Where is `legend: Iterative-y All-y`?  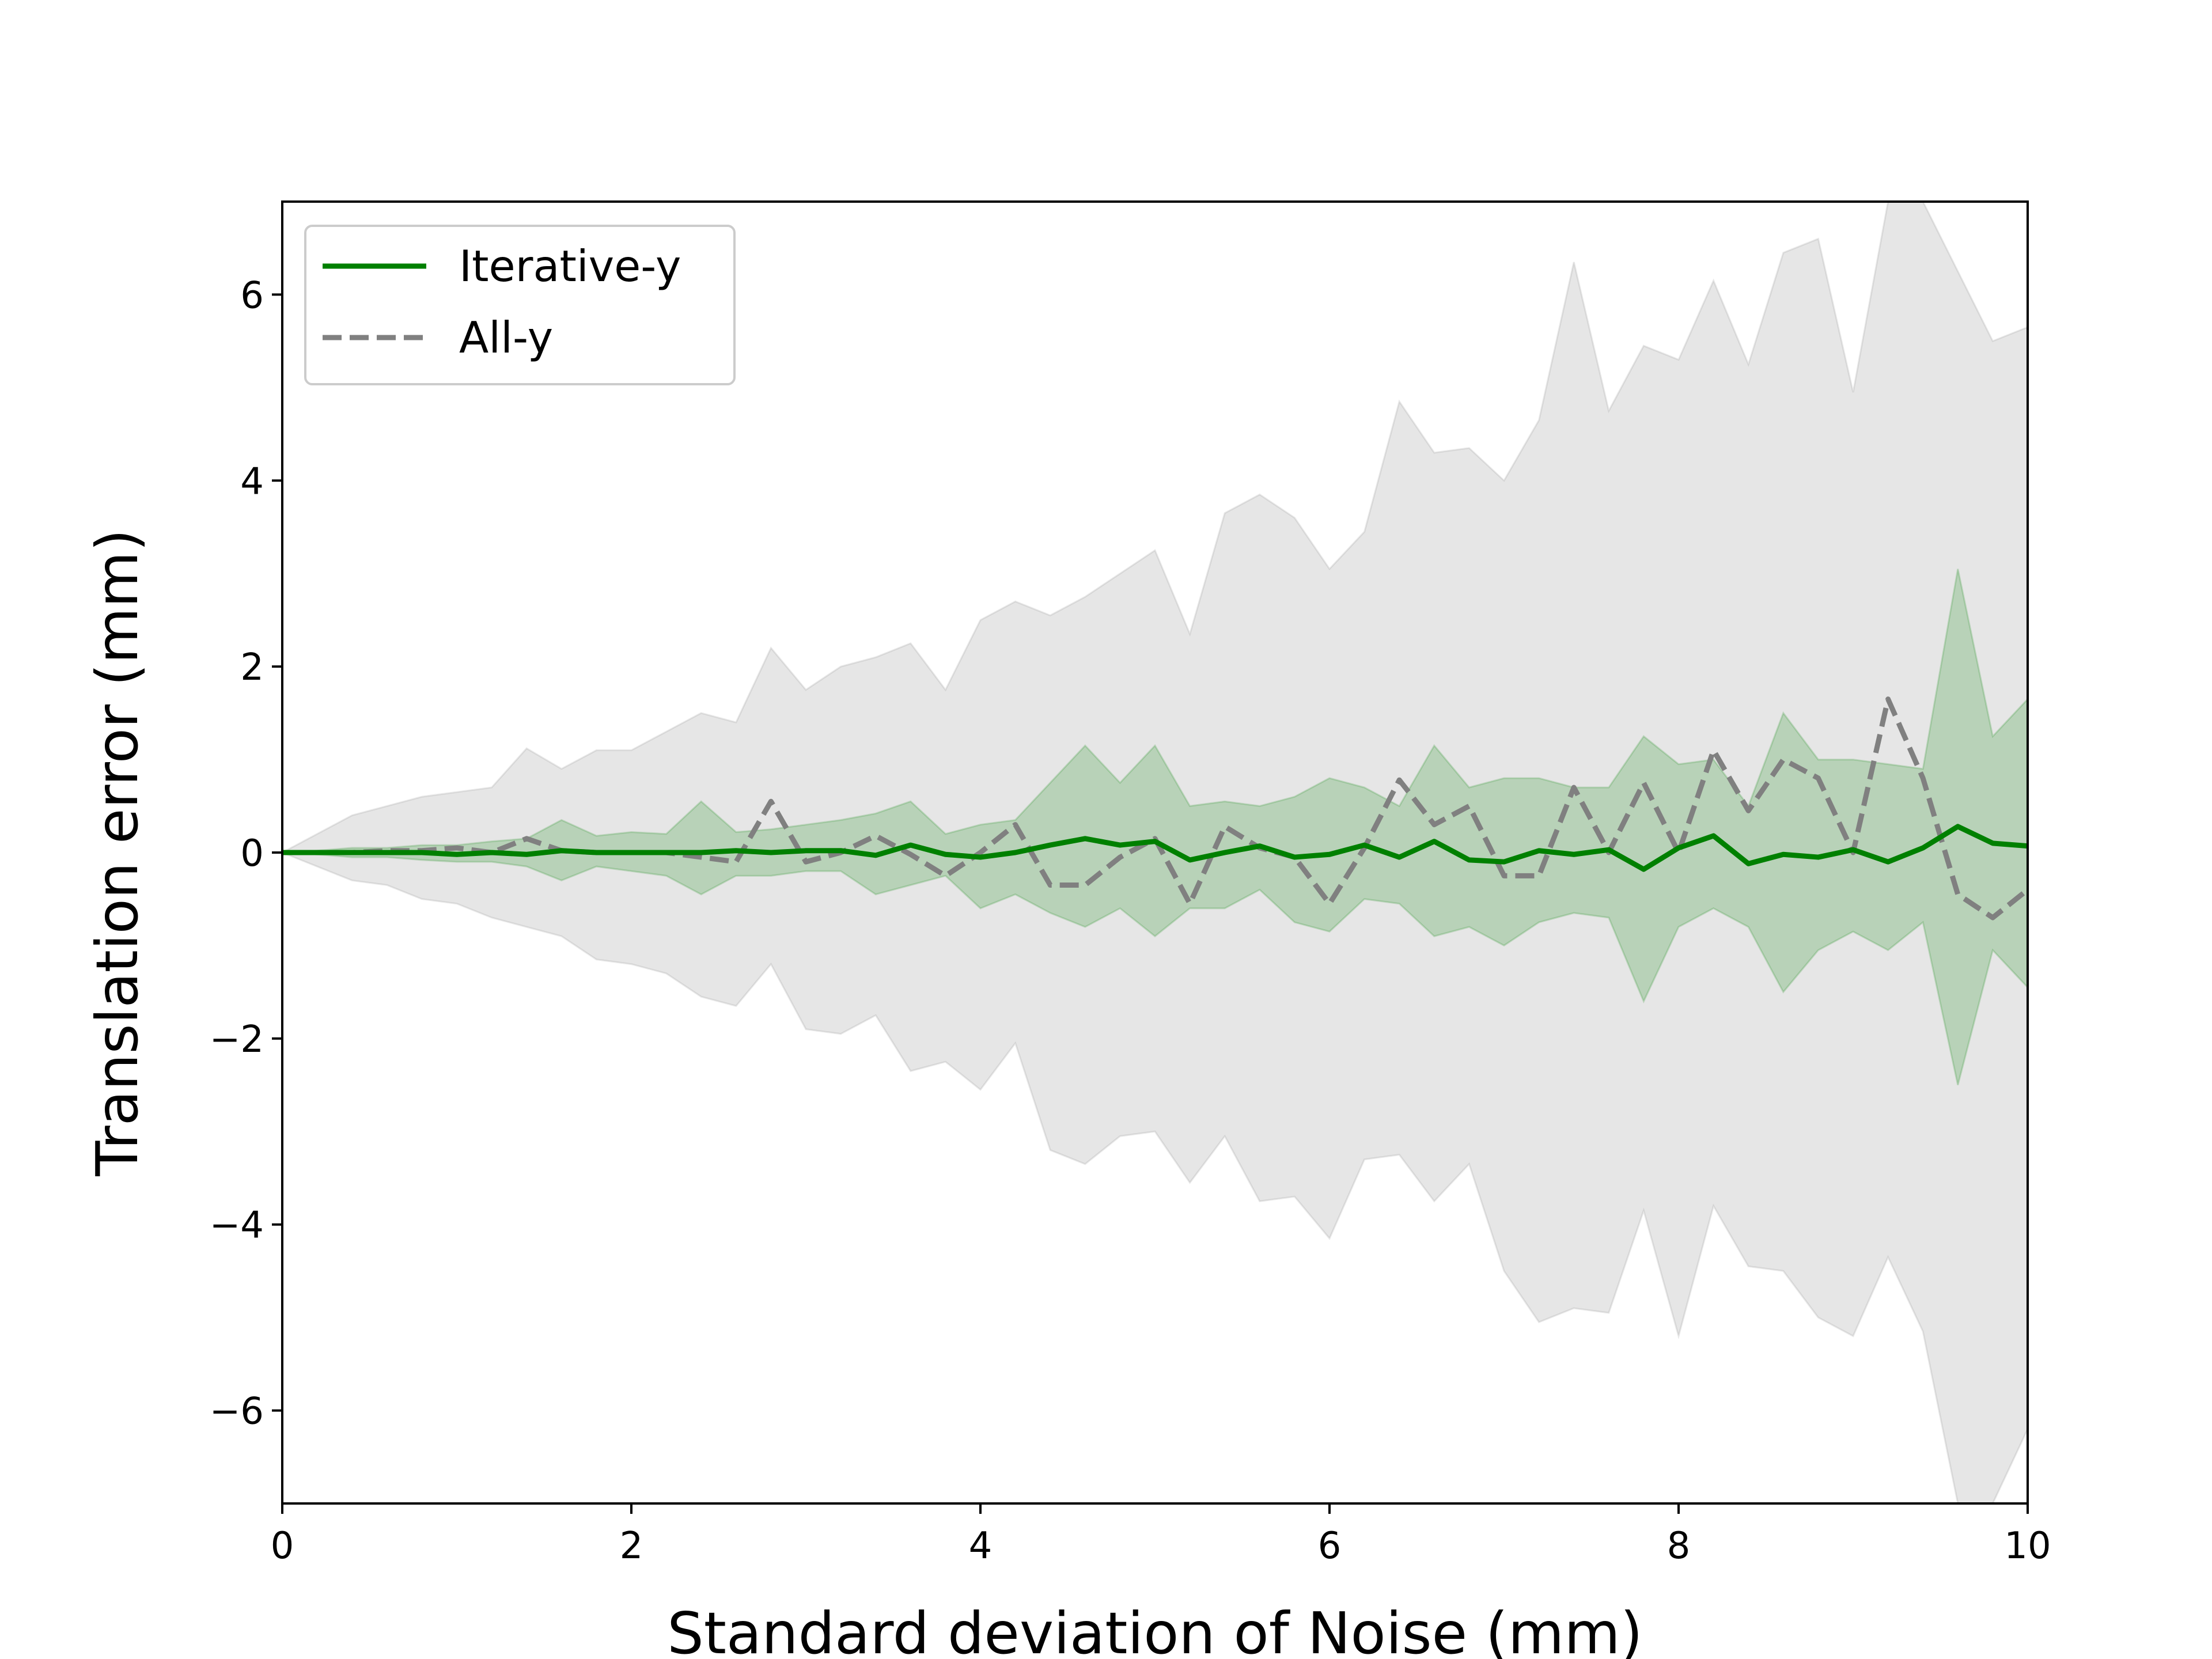 legend: Iterative-y All-y is located at coordinates (520, 305).